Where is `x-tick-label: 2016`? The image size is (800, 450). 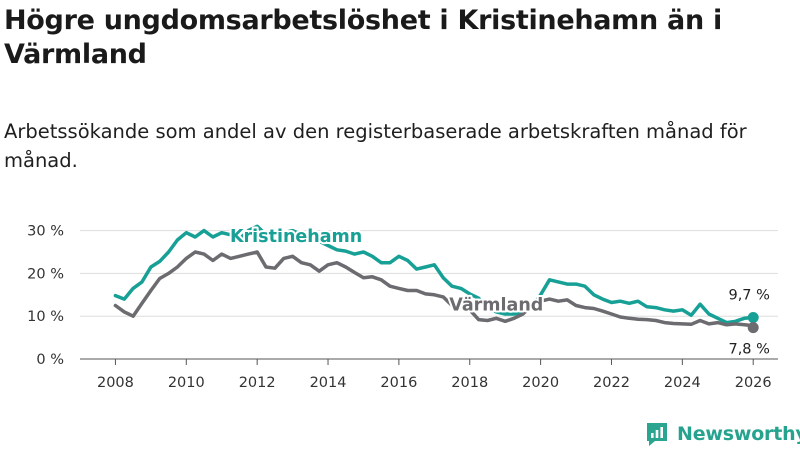 x-tick-label: 2016 is located at coordinates (398, 383).